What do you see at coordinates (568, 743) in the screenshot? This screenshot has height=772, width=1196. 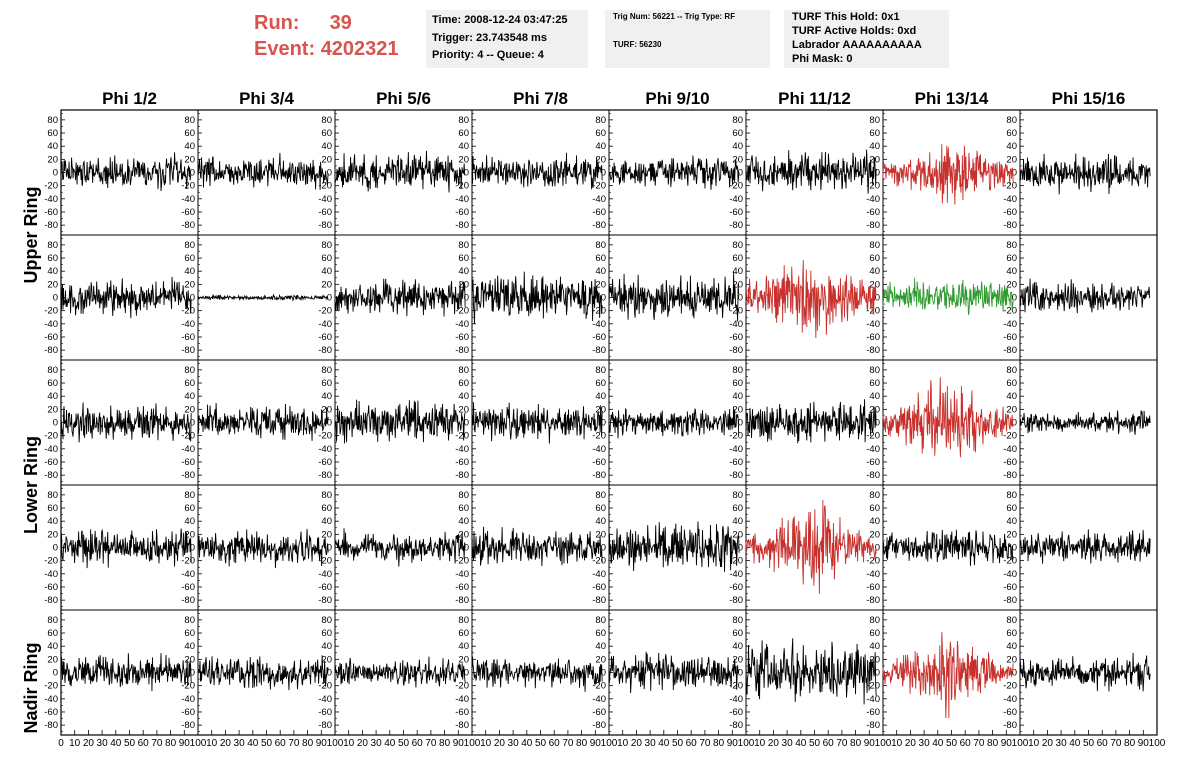 I see `x-tick-label: 70` at bounding box center [568, 743].